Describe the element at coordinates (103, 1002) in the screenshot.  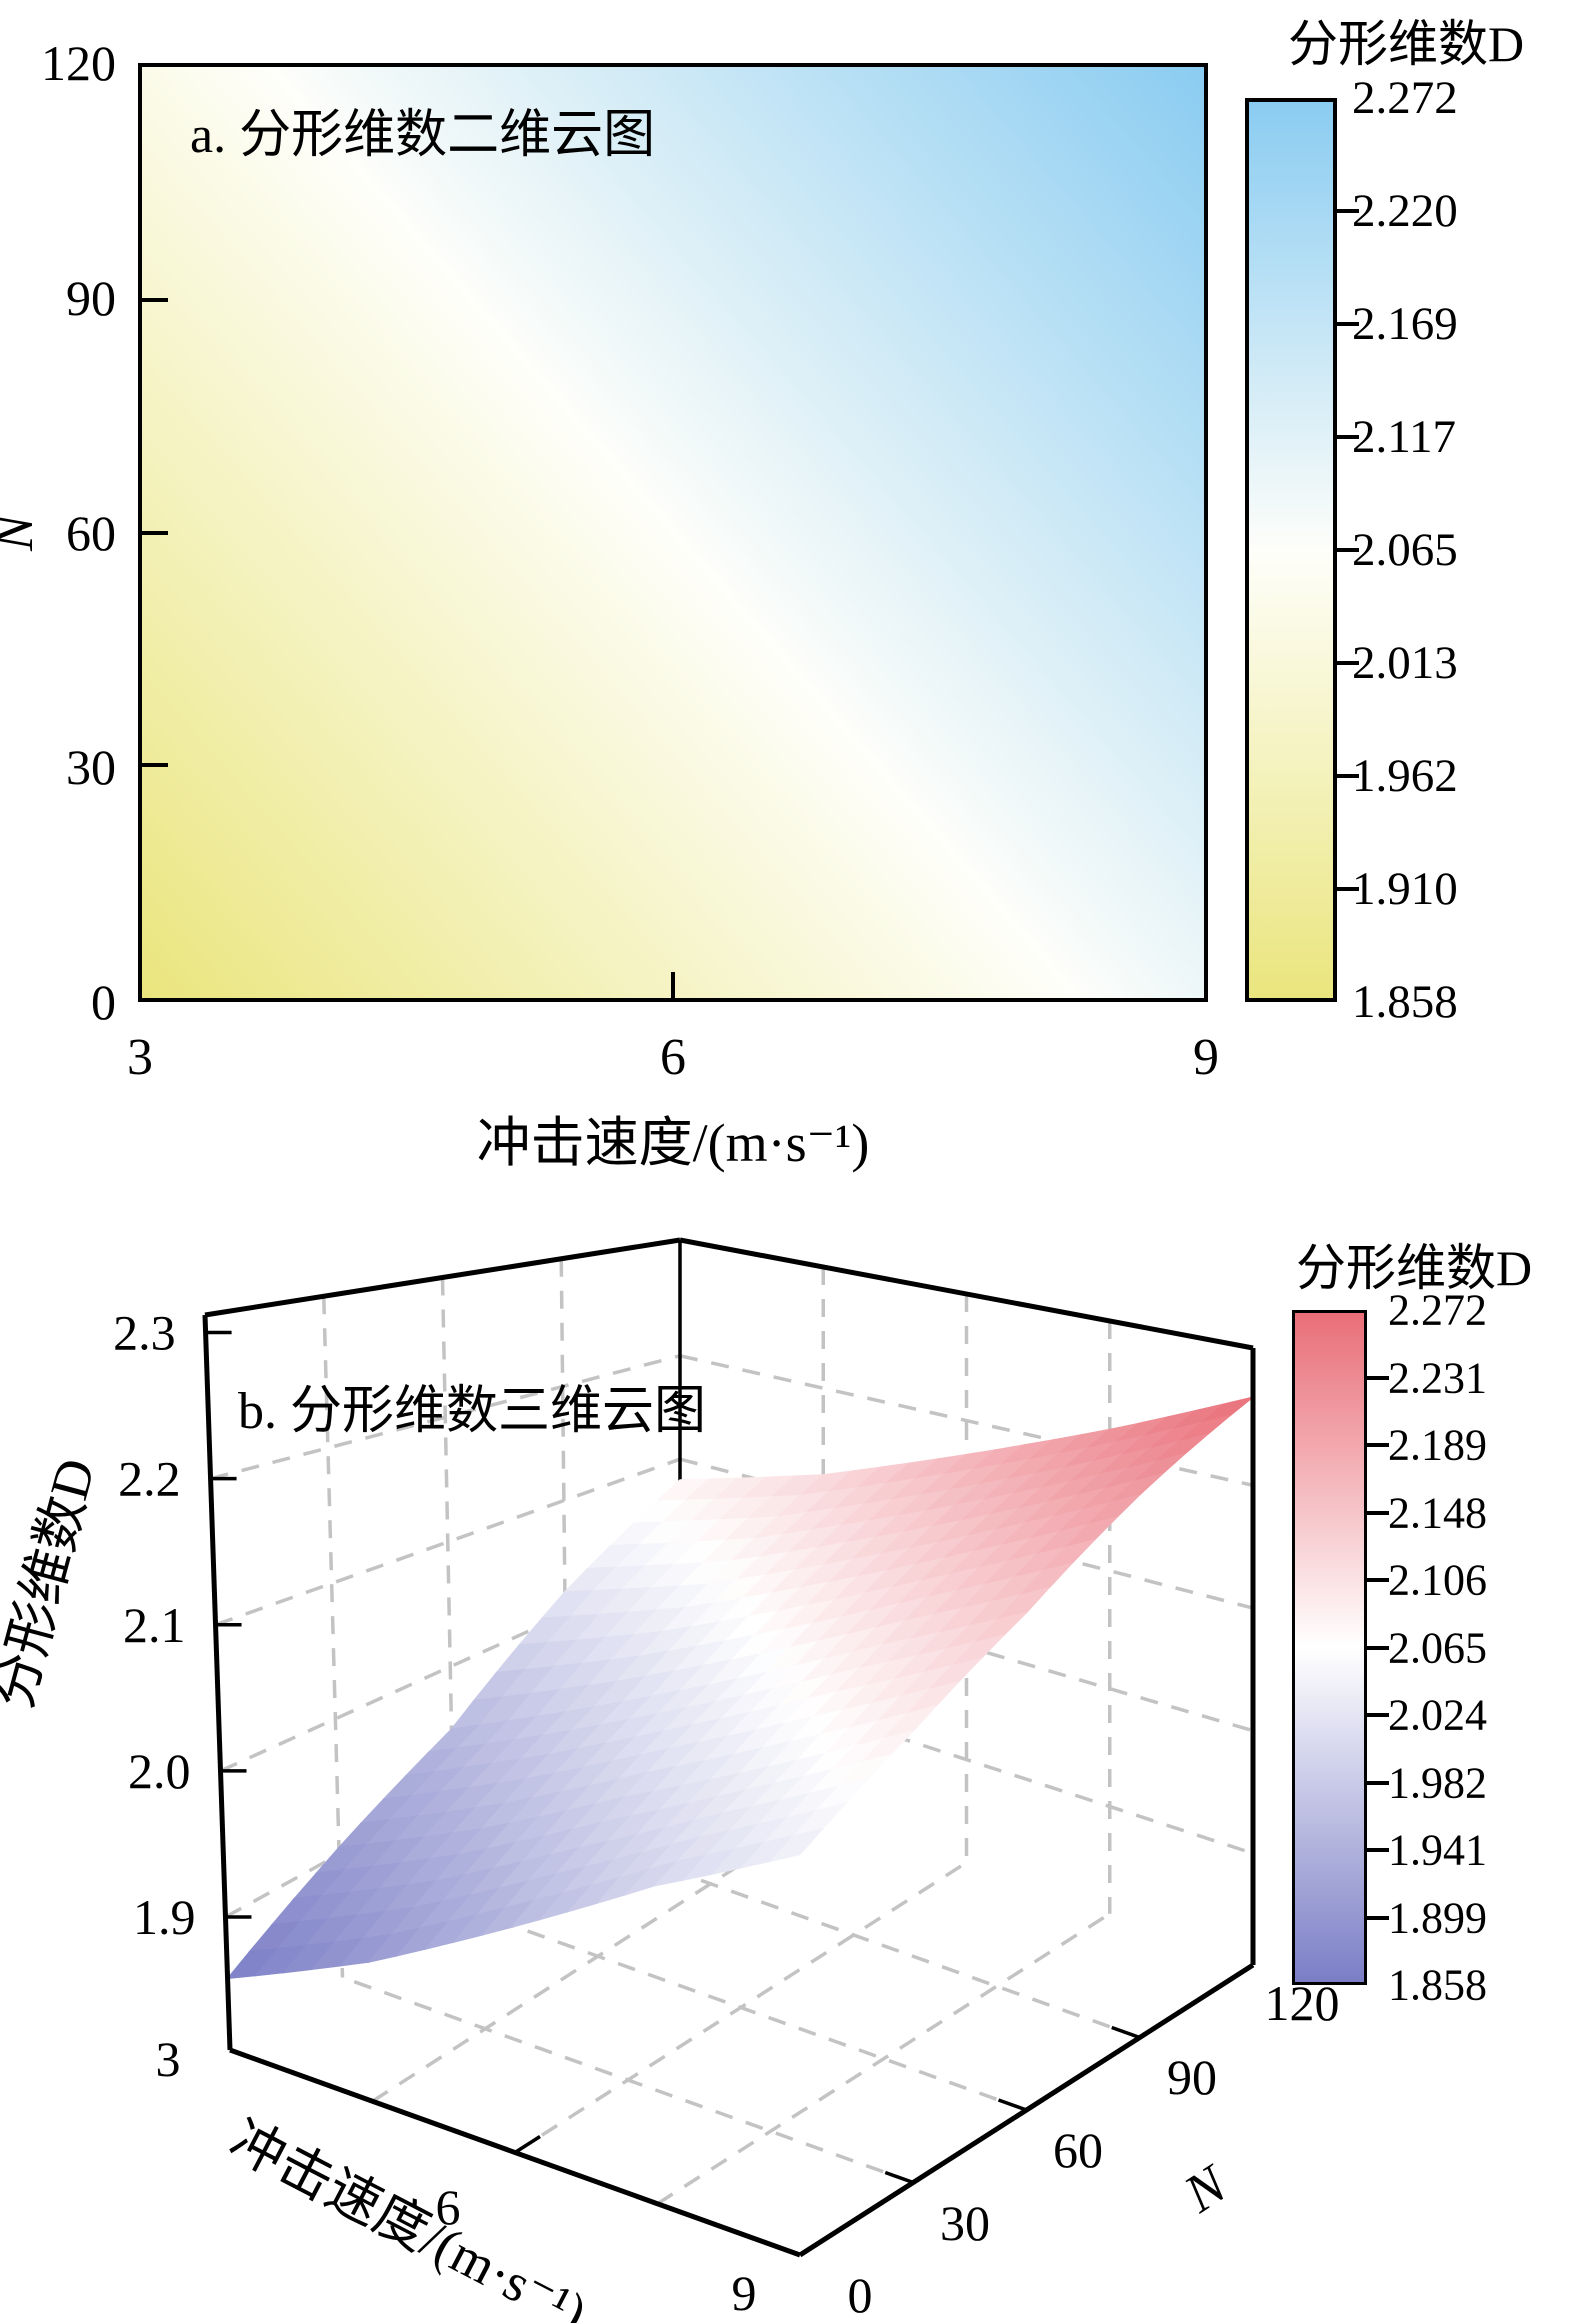
I see `y-tick-label: 0` at that location.